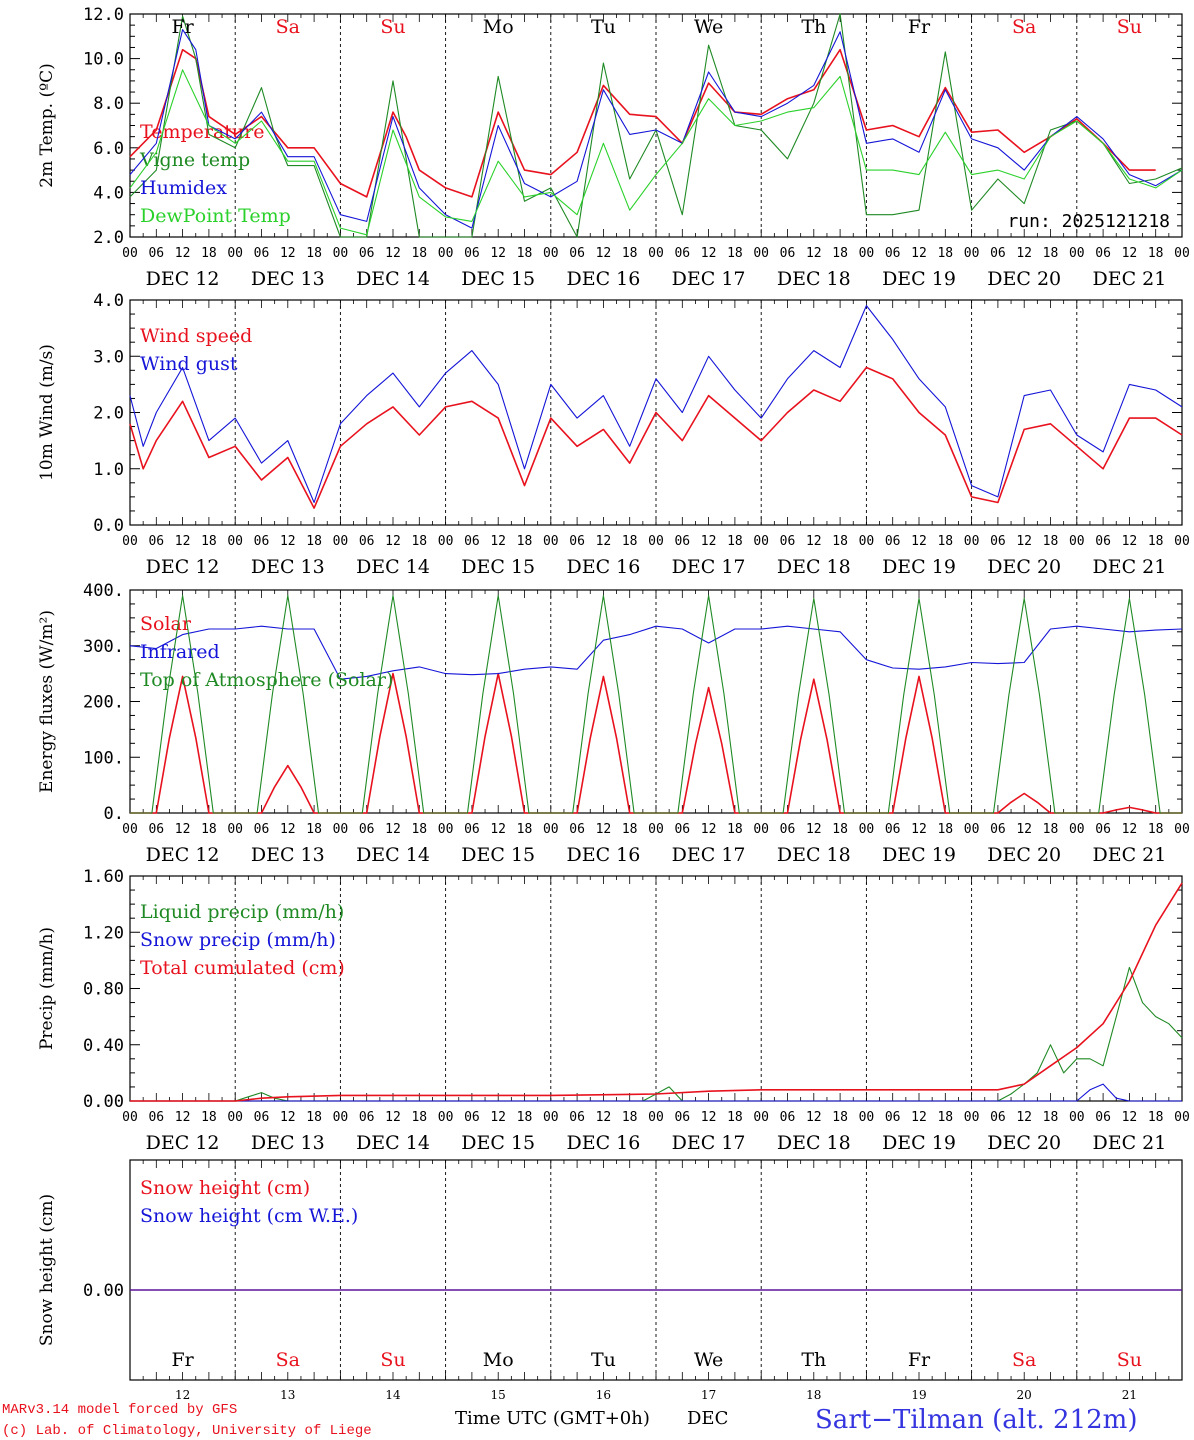  What do you see at coordinates (114, 814) in the screenshot?
I see `y-tick-label: 0.` at bounding box center [114, 814].